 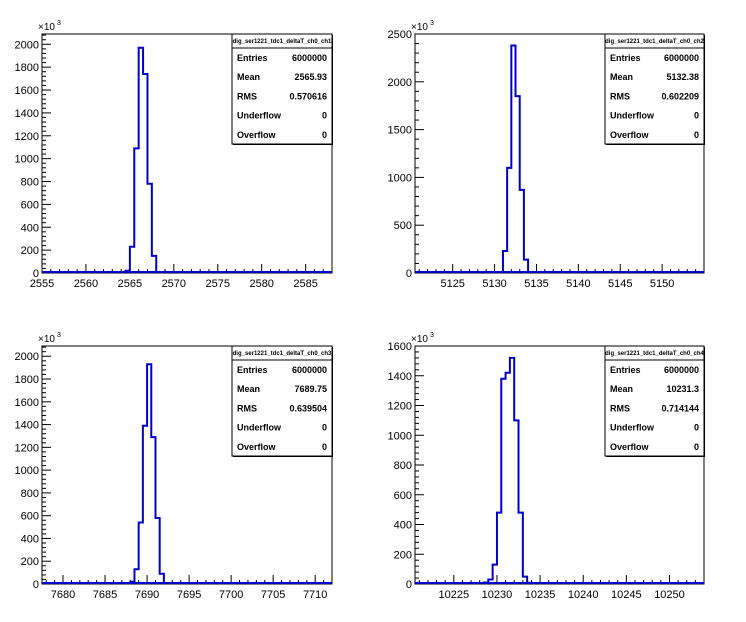 I want to click on stats-title: dig_ser1221_tdc1_deltaT_ch0_ch1, so click(x=282, y=42).